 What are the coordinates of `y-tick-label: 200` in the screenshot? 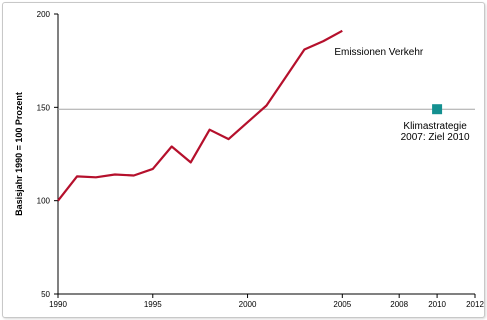 It's located at (44, 14).